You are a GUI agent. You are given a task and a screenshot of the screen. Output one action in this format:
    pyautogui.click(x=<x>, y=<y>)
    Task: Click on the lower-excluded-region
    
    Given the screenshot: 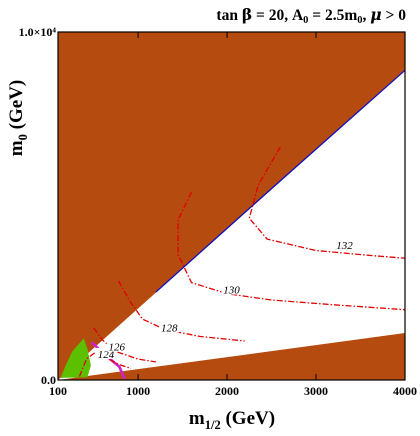 What is the action you would take?
    pyautogui.click(x=231, y=356)
    